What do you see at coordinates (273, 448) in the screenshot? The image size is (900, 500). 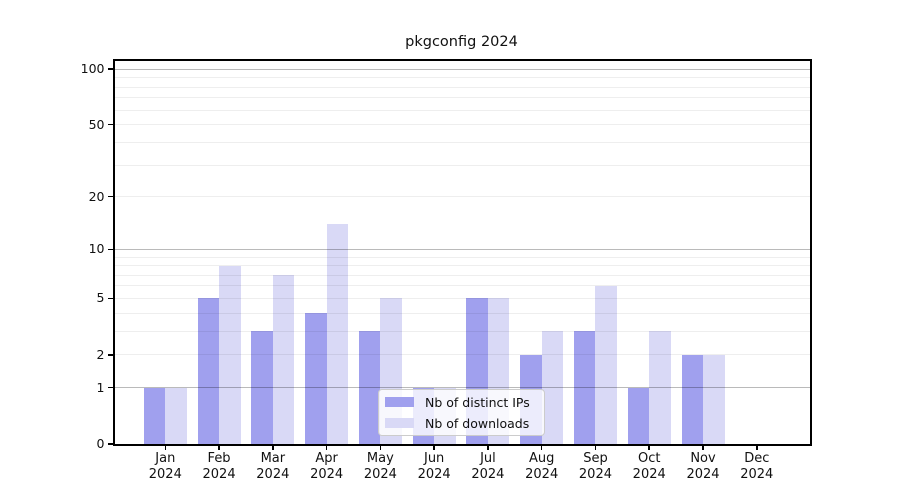 I see `x-tick-mar` at bounding box center [273, 448].